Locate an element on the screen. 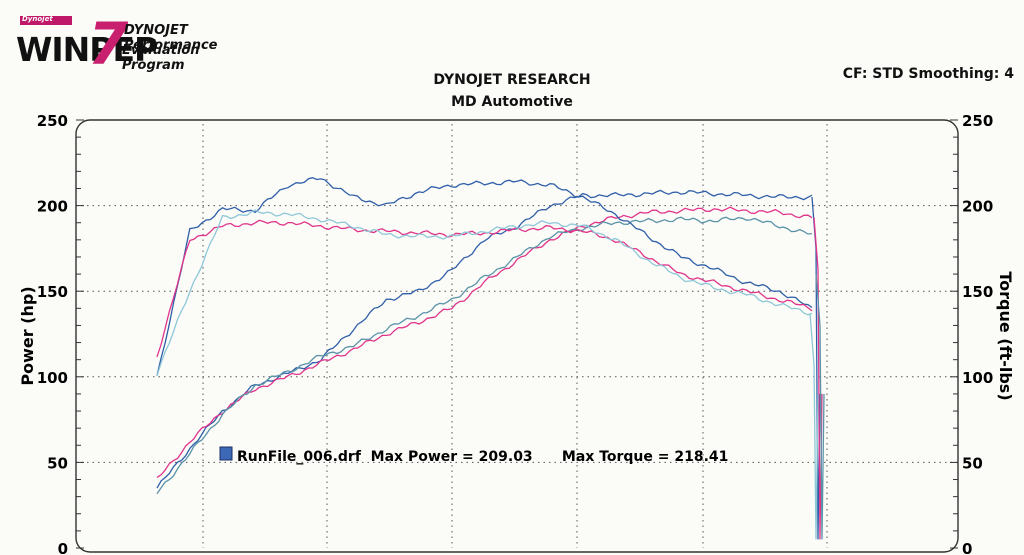 This screenshot has height=555, width=1024. chart-settings: CF: STD Smoothing: 4 is located at coordinates (928, 74).